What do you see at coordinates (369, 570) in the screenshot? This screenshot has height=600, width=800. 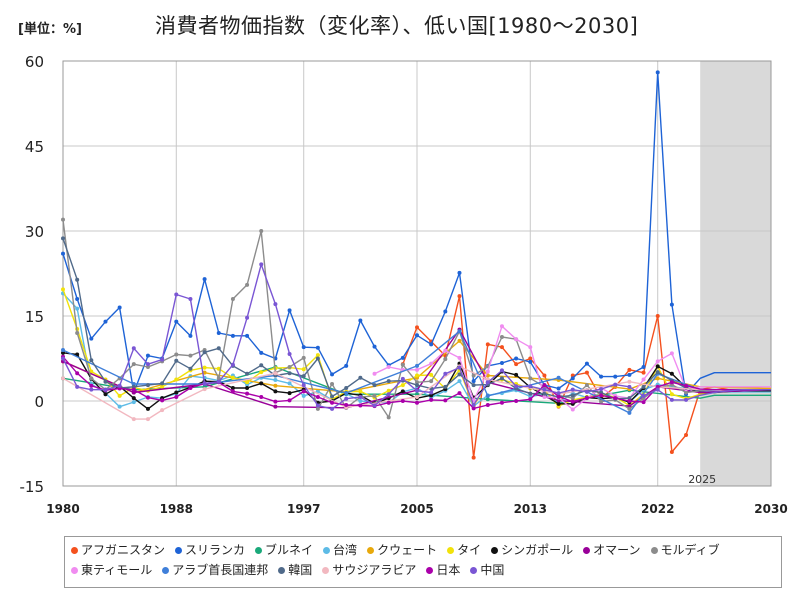 I see `legend-item: サウジアラビア` at bounding box center [369, 570].